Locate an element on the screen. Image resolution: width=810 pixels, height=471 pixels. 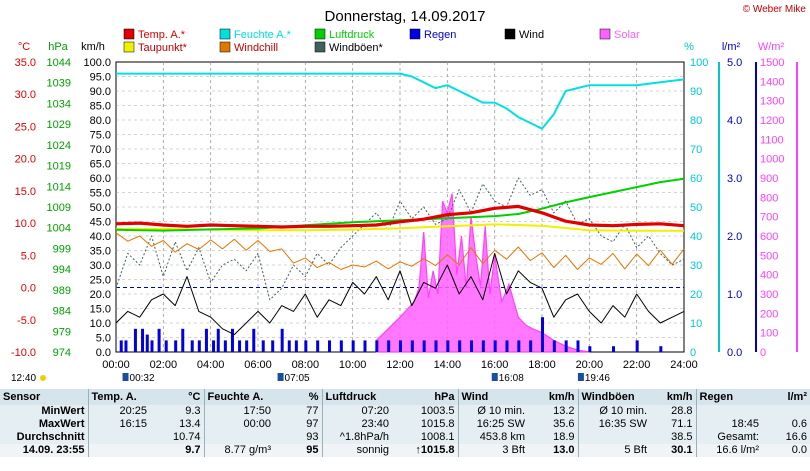
stats-cell: 16:35 SW is located at coordinates (613, 424).